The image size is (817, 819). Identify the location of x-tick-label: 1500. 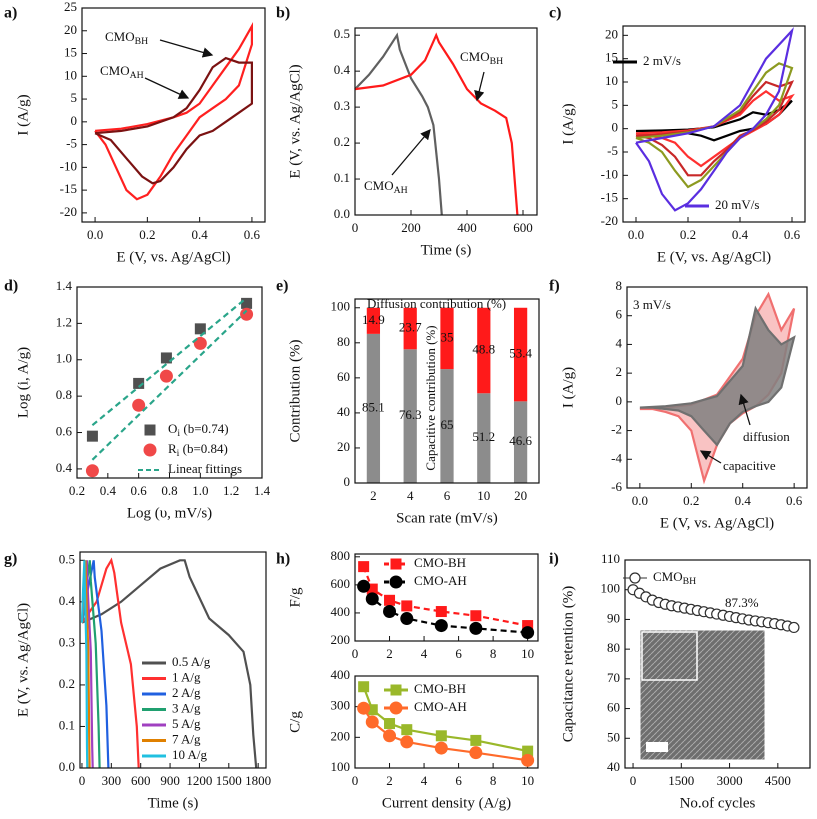
(681, 780).